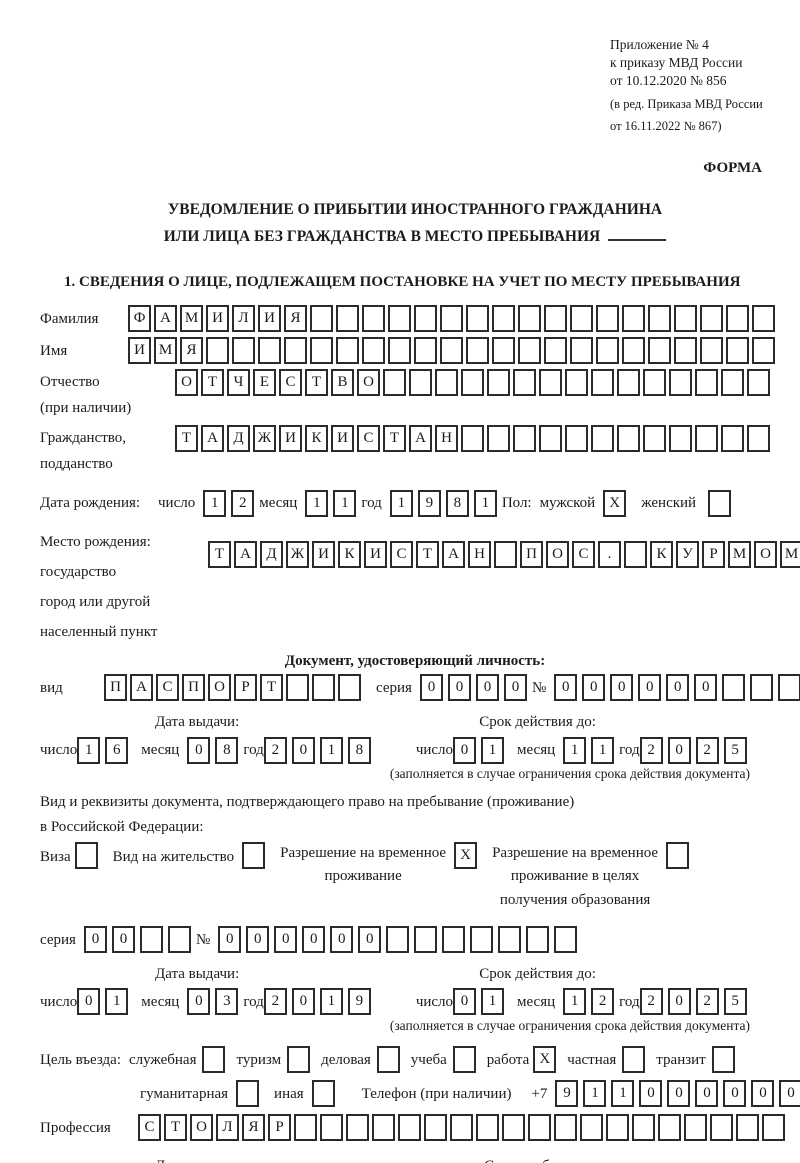 This screenshot has width=800, height=1163. I want to click on char-box: X, so click(615, 503).